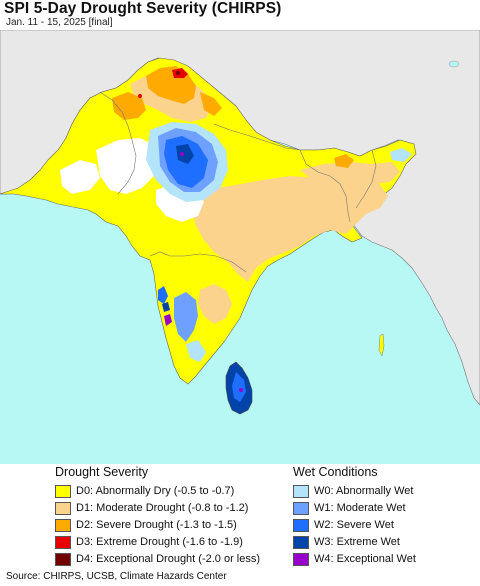 The height and width of the screenshot is (586, 480). Describe the element at coordinates (335, 472) in the screenshot. I see `wet-legend-title: Wet Conditions` at that location.